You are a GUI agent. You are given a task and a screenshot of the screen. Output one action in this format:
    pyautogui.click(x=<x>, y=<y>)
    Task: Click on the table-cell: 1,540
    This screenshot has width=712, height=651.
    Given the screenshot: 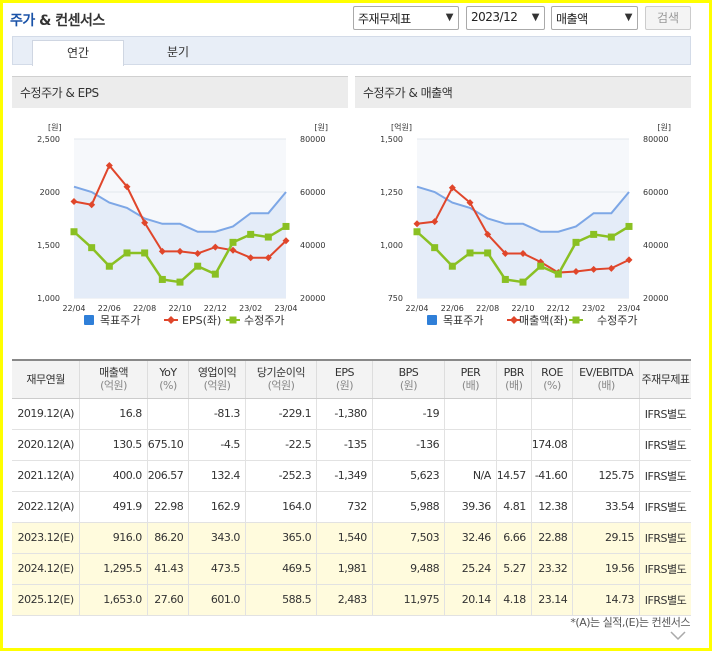 What is the action you would take?
    pyautogui.click(x=344, y=538)
    